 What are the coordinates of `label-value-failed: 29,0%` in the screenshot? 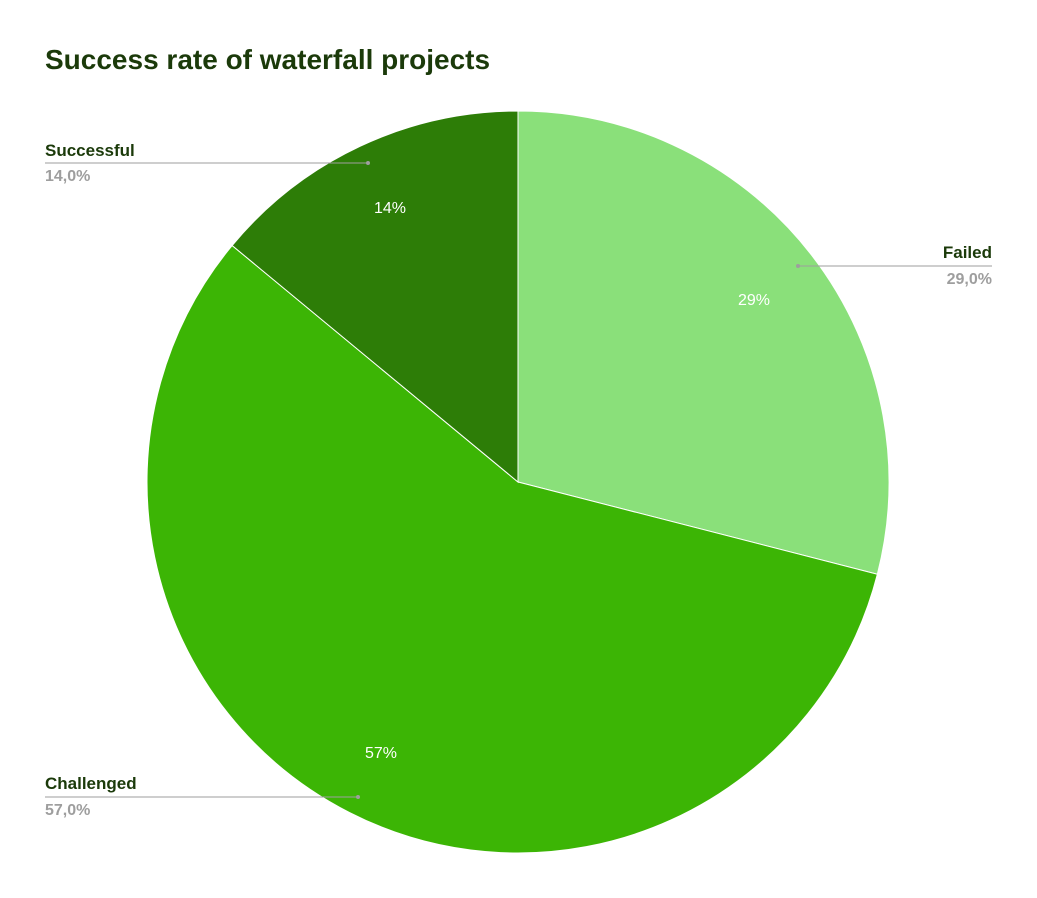 It's located at (969, 279).